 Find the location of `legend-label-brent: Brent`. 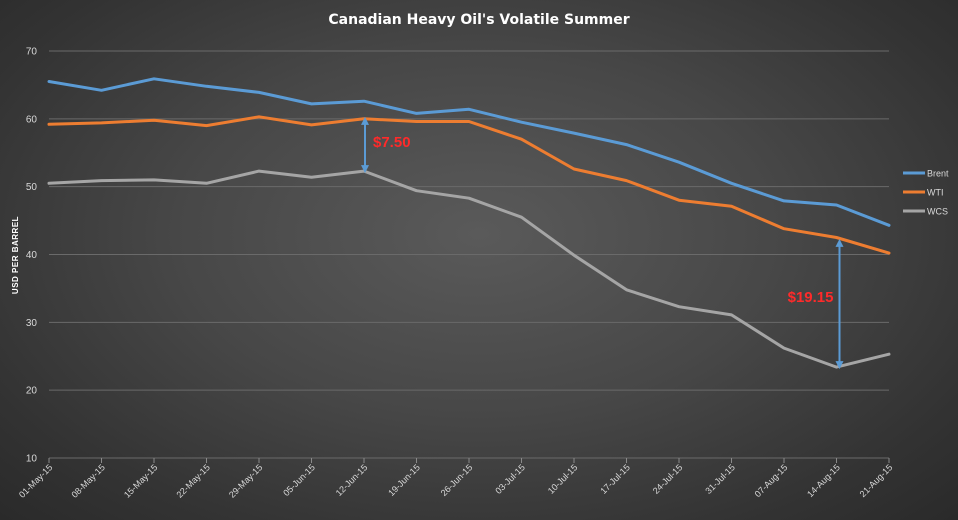

legend-label-brent: Brent is located at coordinates (938, 174).